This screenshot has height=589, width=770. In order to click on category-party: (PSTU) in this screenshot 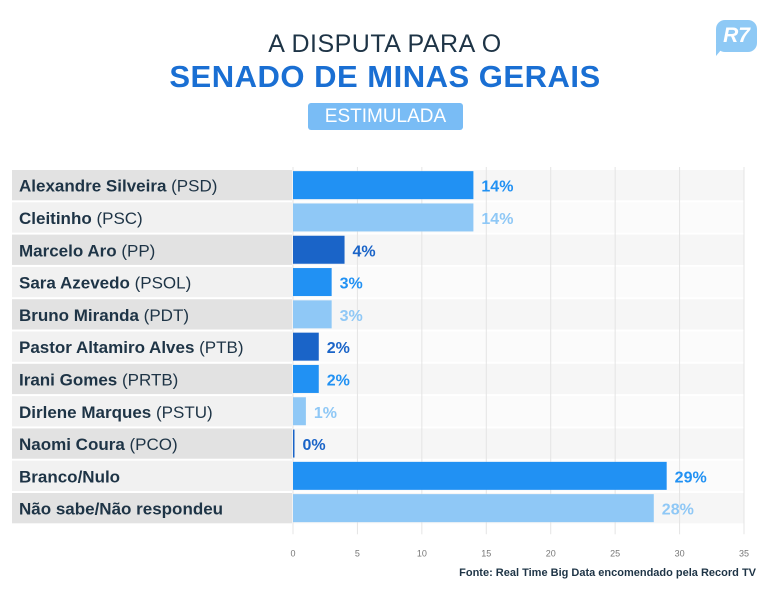, I will do `click(181, 412)`.